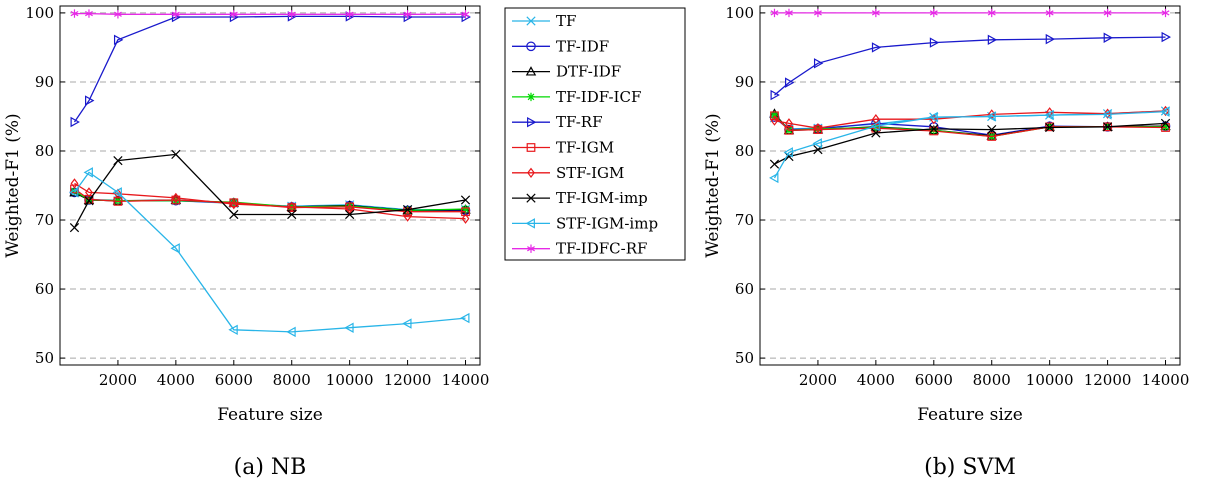 The image size is (1213, 493). What do you see at coordinates (544, 21) in the screenshot?
I see `legend-entry-tf: TF` at bounding box center [544, 21].